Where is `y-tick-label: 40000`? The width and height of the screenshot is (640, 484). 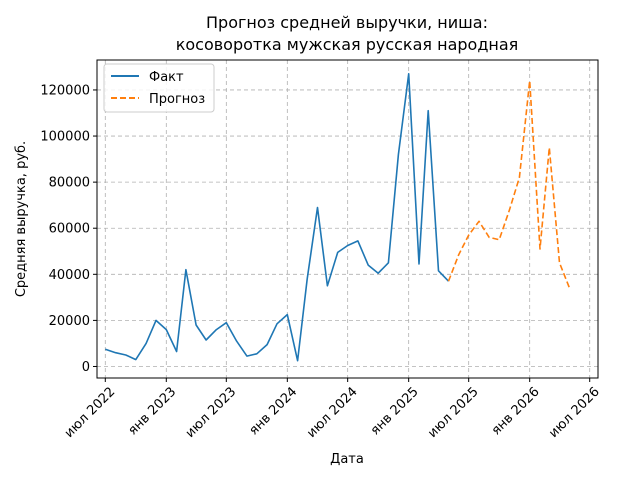 y-tick-label: 40000 is located at coordinates (69, 275).